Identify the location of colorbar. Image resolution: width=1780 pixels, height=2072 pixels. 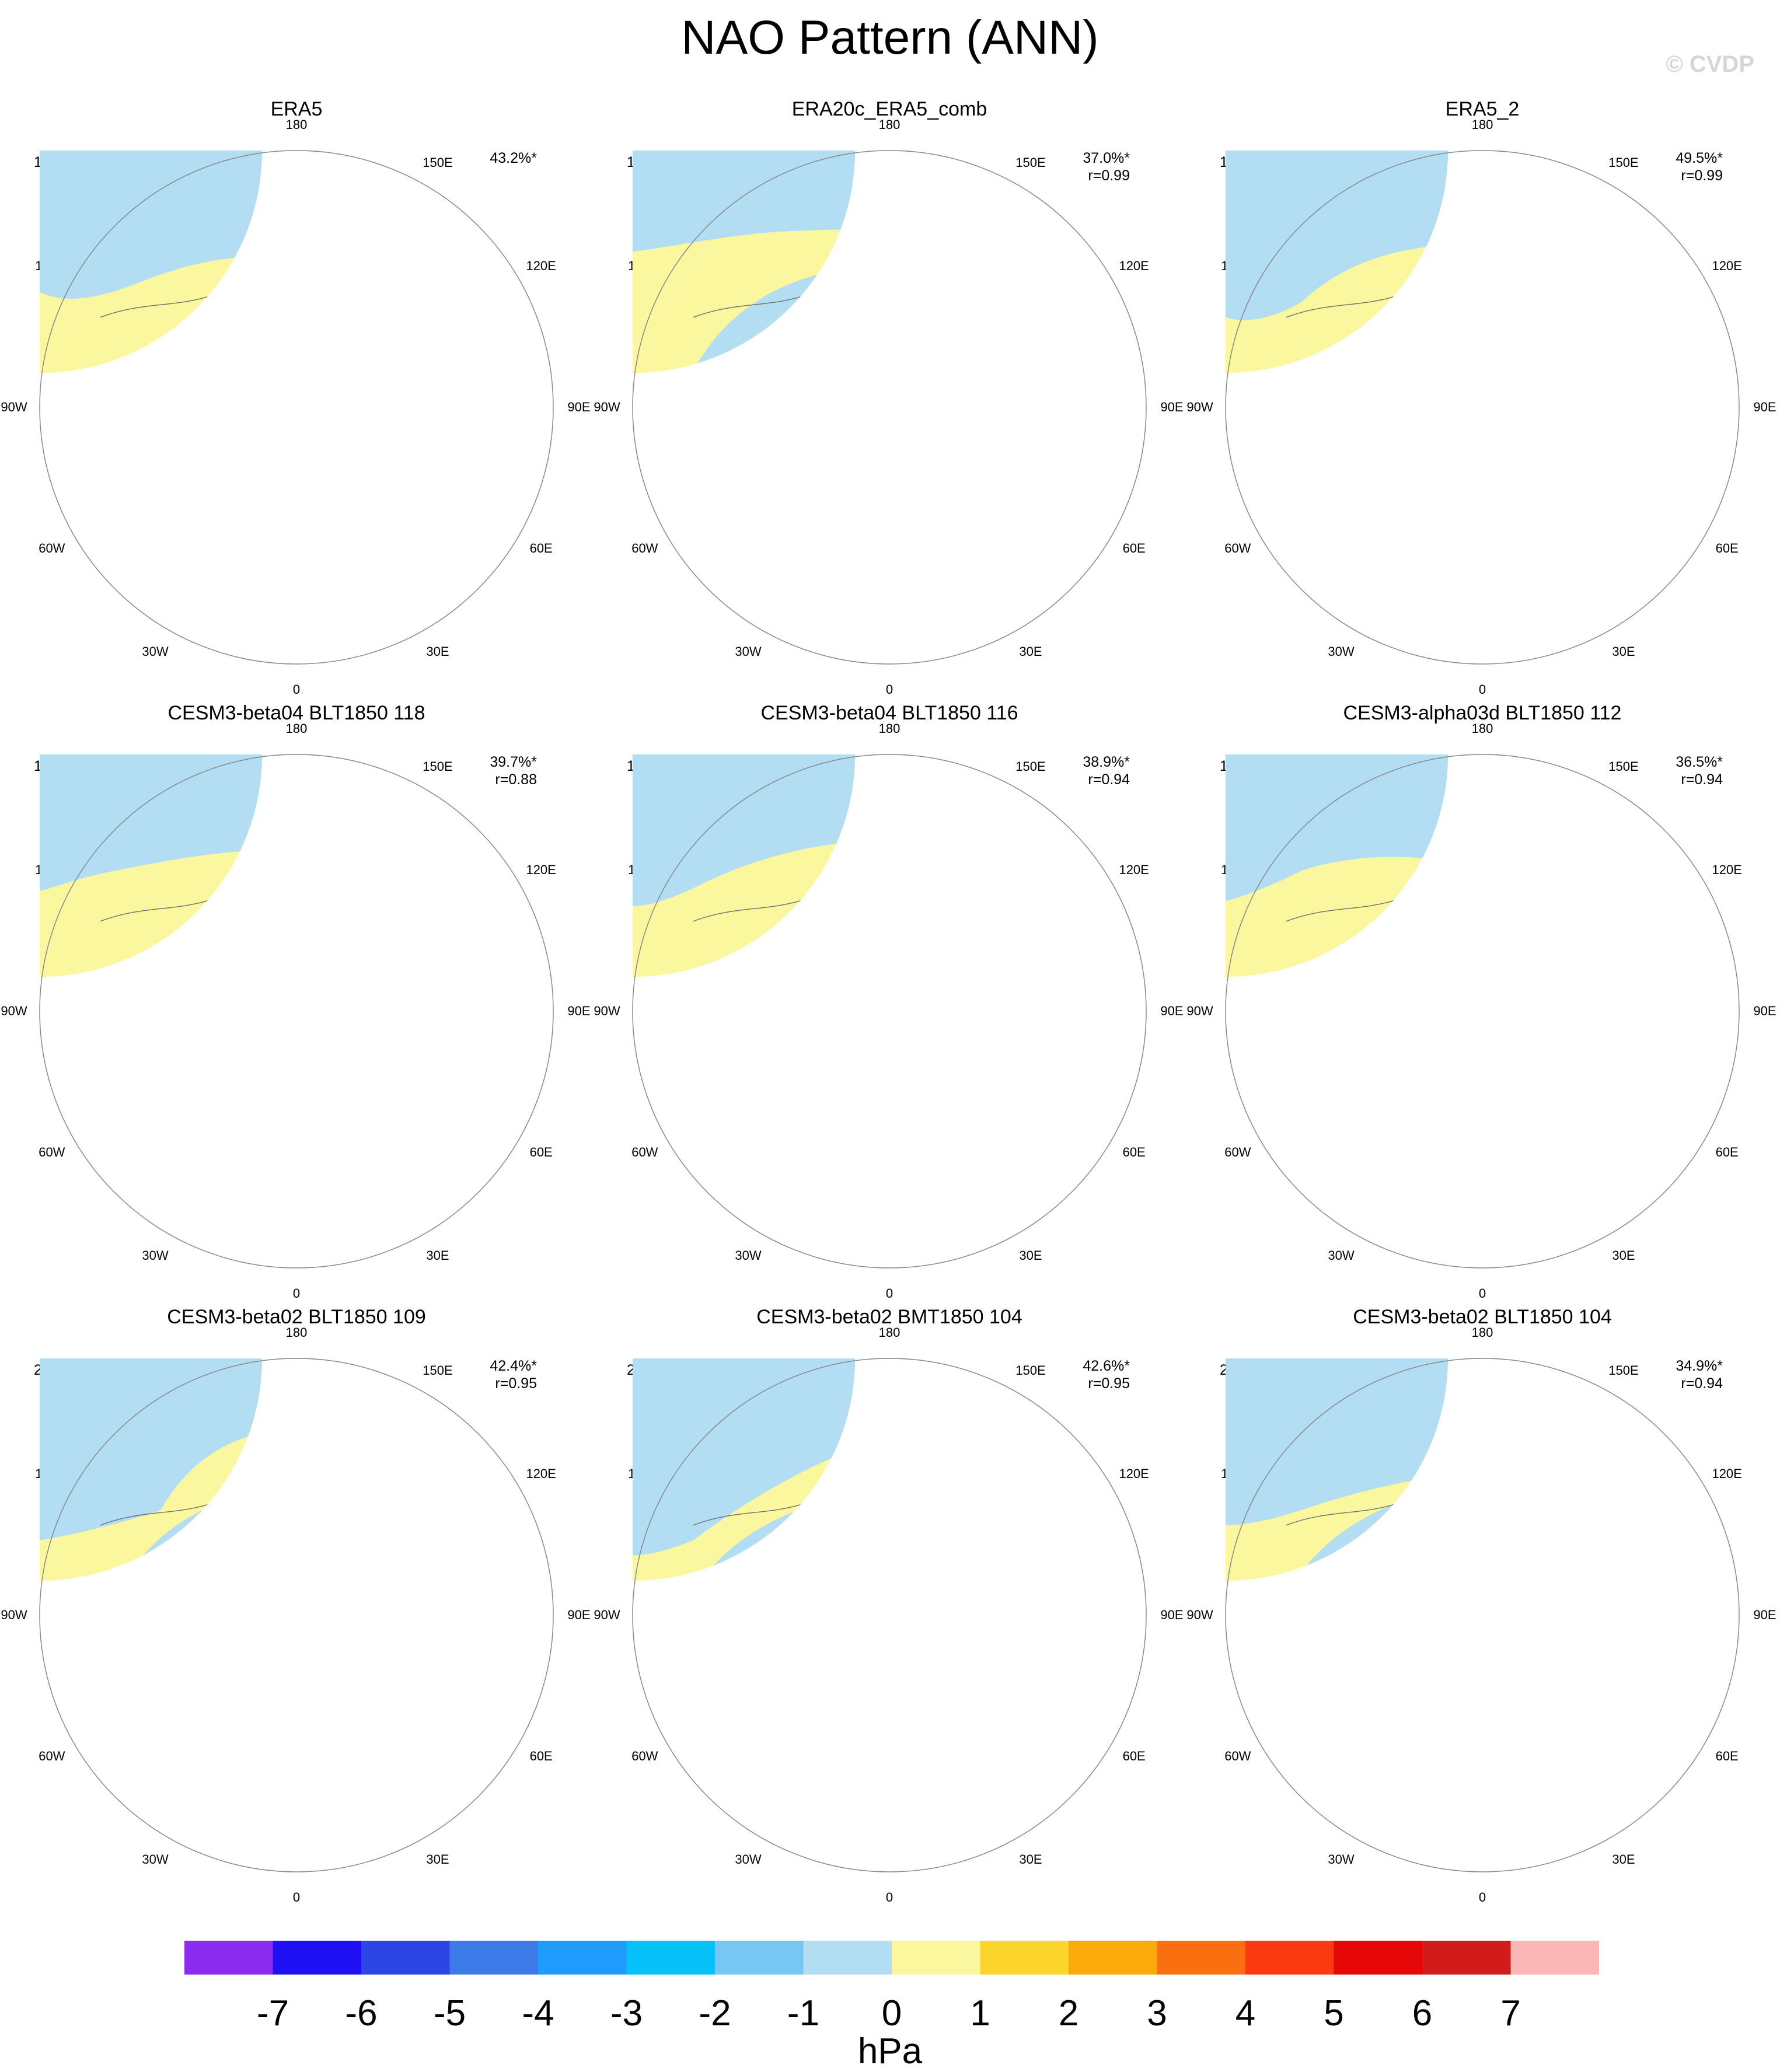
(891, 1958).